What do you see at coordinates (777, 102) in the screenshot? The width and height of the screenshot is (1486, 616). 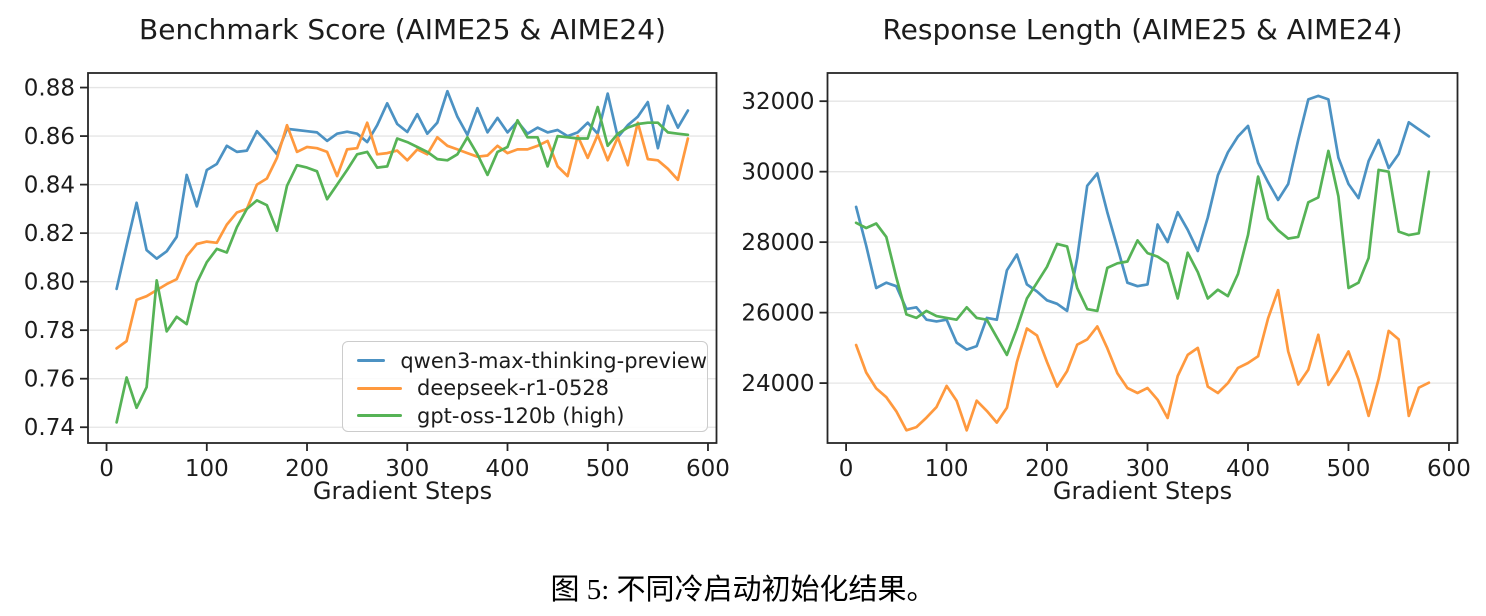 I see `y-tick-label: 32000` at bounding box center [777, 102].